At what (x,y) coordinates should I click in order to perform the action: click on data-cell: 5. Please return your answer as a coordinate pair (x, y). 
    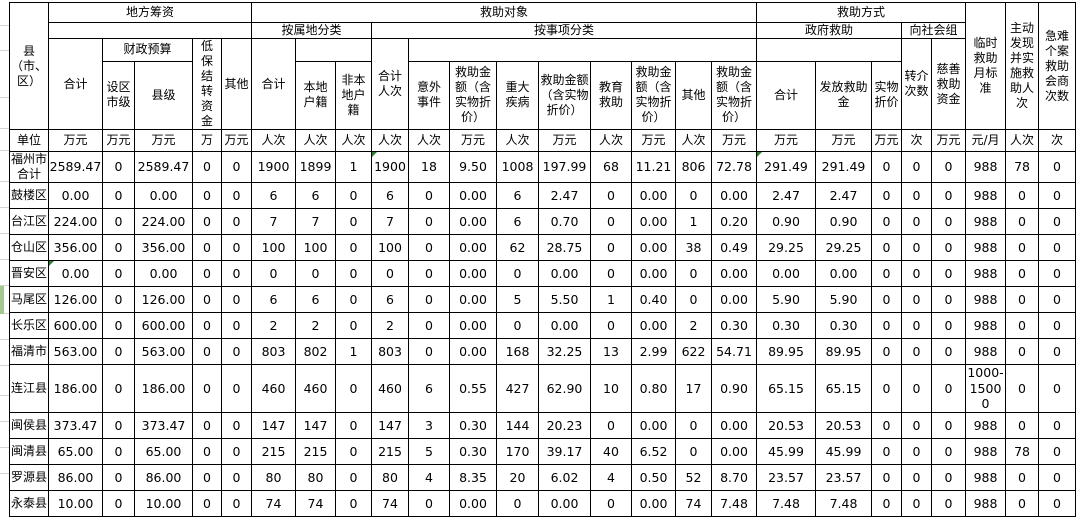
    Looking at the image, I should click on (517, 299).